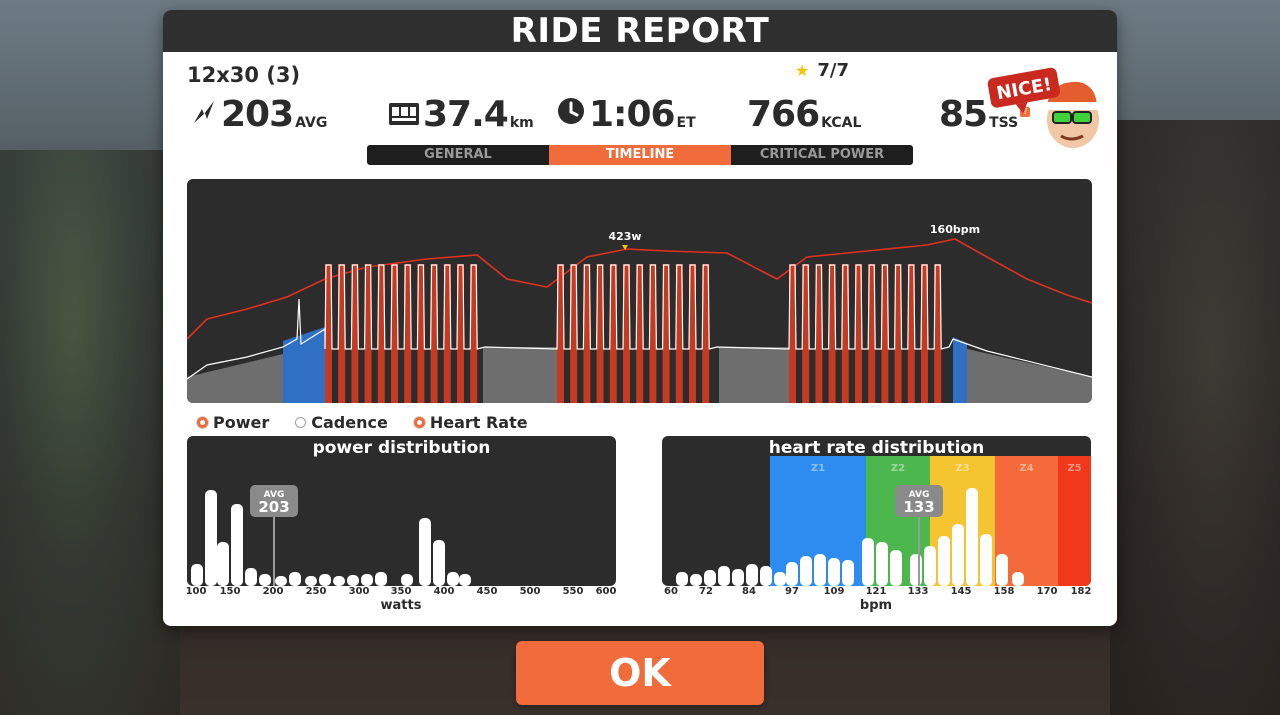 The width and height of the screenshot is (1280, 715). Describe the element at coordinates (487, 591) in the screenshot. I see `power-tick: 450` at that location.